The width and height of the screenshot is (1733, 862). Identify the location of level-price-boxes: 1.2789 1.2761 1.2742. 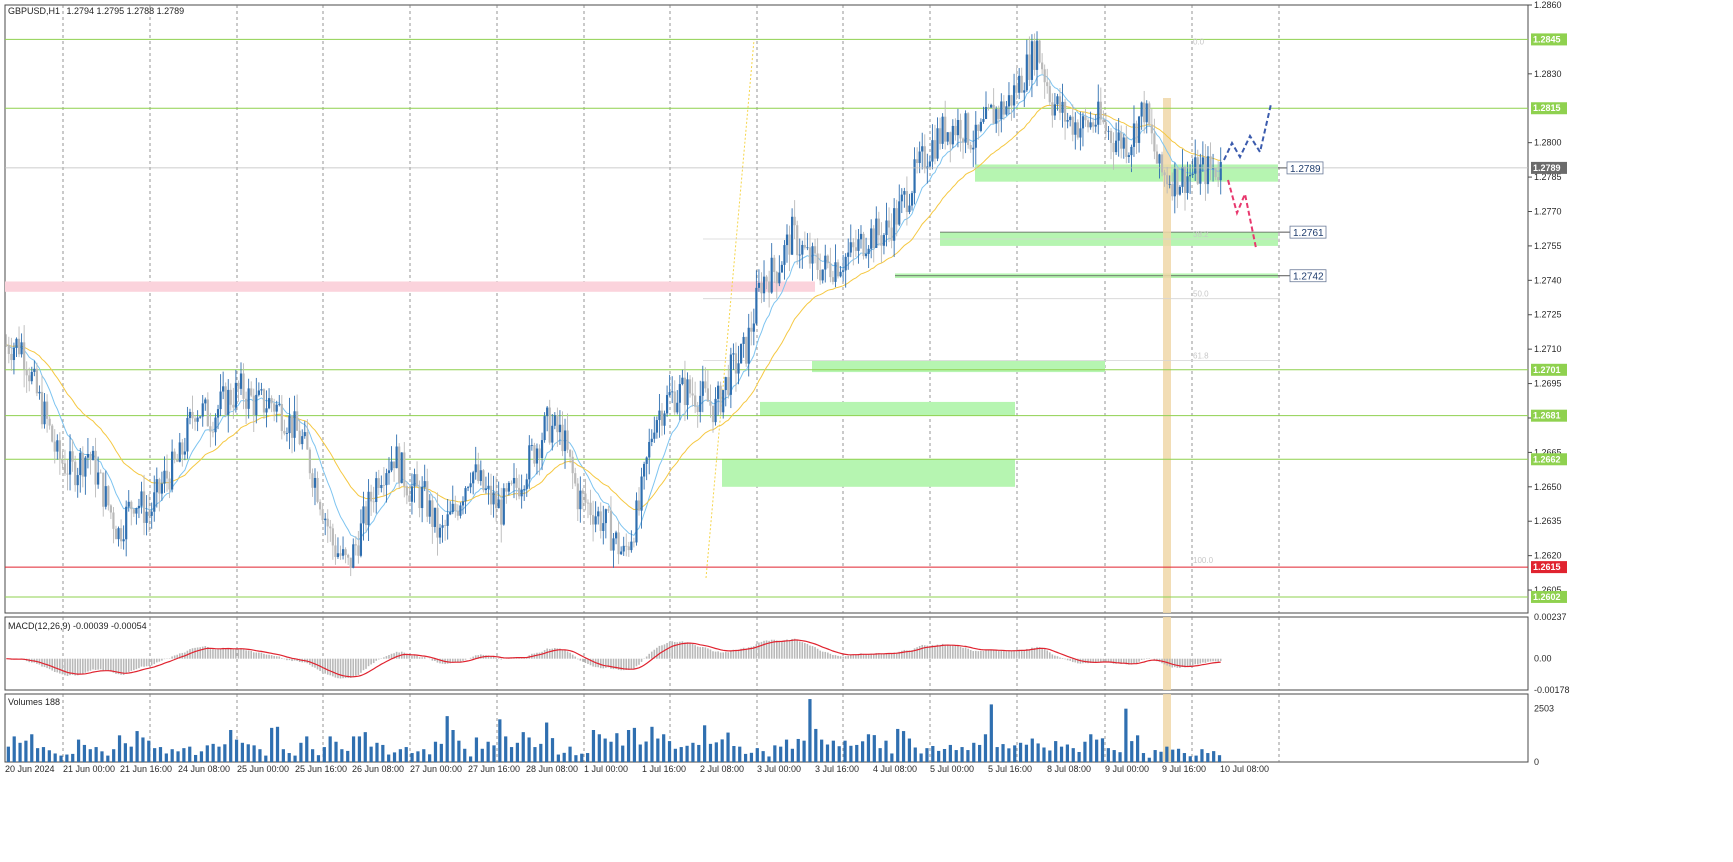
(1302, 222).